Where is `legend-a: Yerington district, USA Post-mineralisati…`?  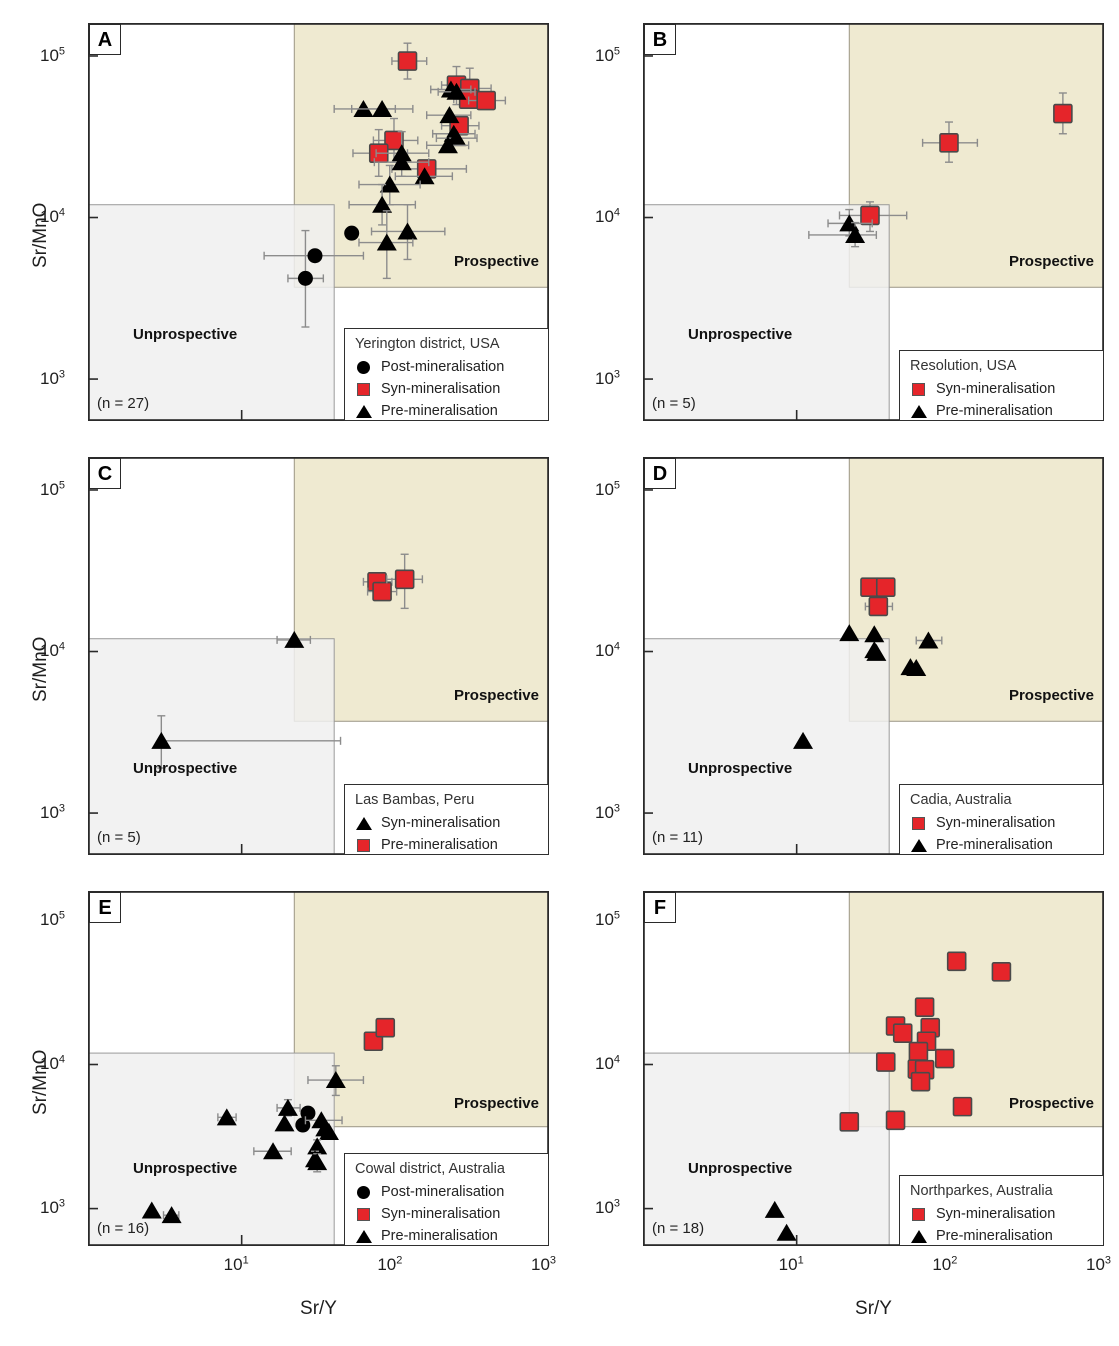 legend-a: Yerington district, USA Post-mineralisati… is located at coordinates (446, 374).